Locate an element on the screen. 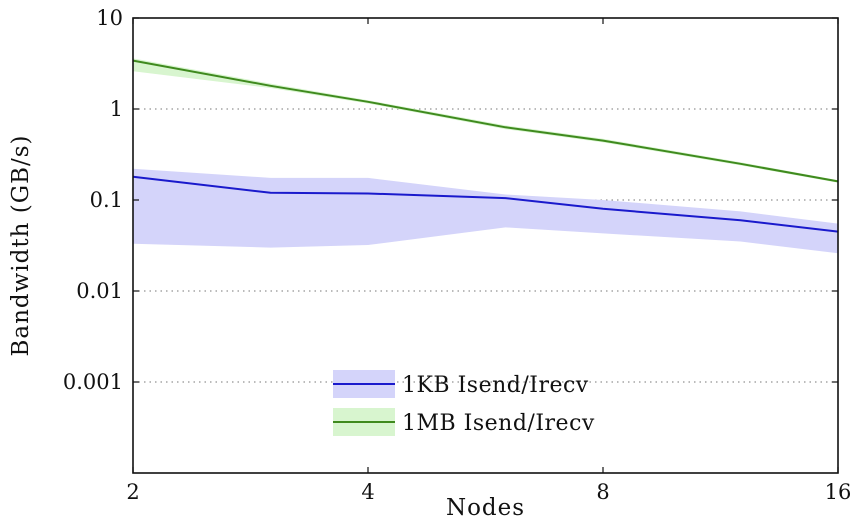  legend-label-1: 1KB Isend/Irecv is located at coordinates (495, 385).